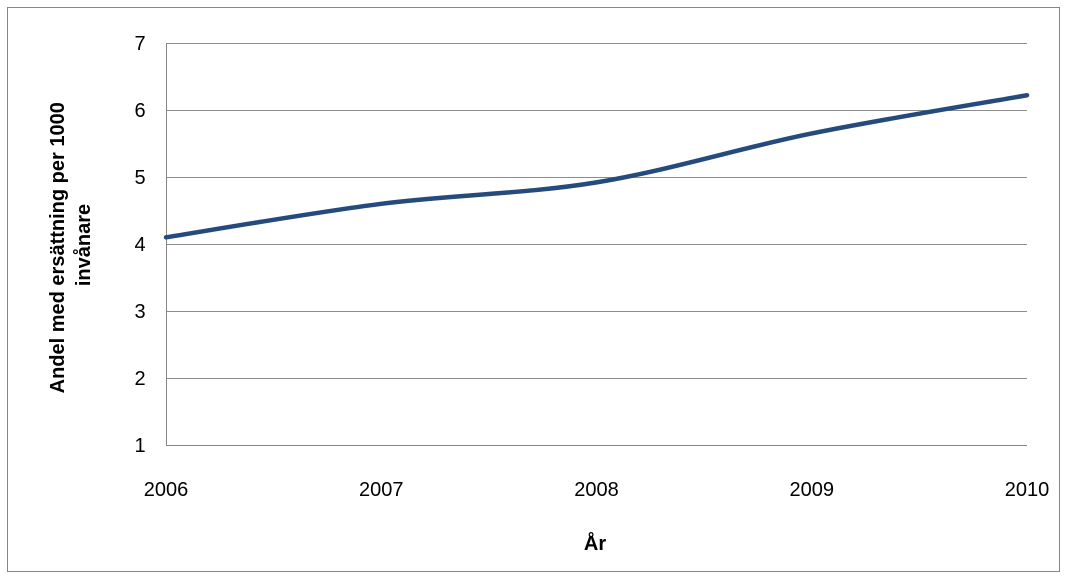 This screenshot has height=581, width=1069. I want to click on x-tick-label-2007: 2007, so click(381, 490).